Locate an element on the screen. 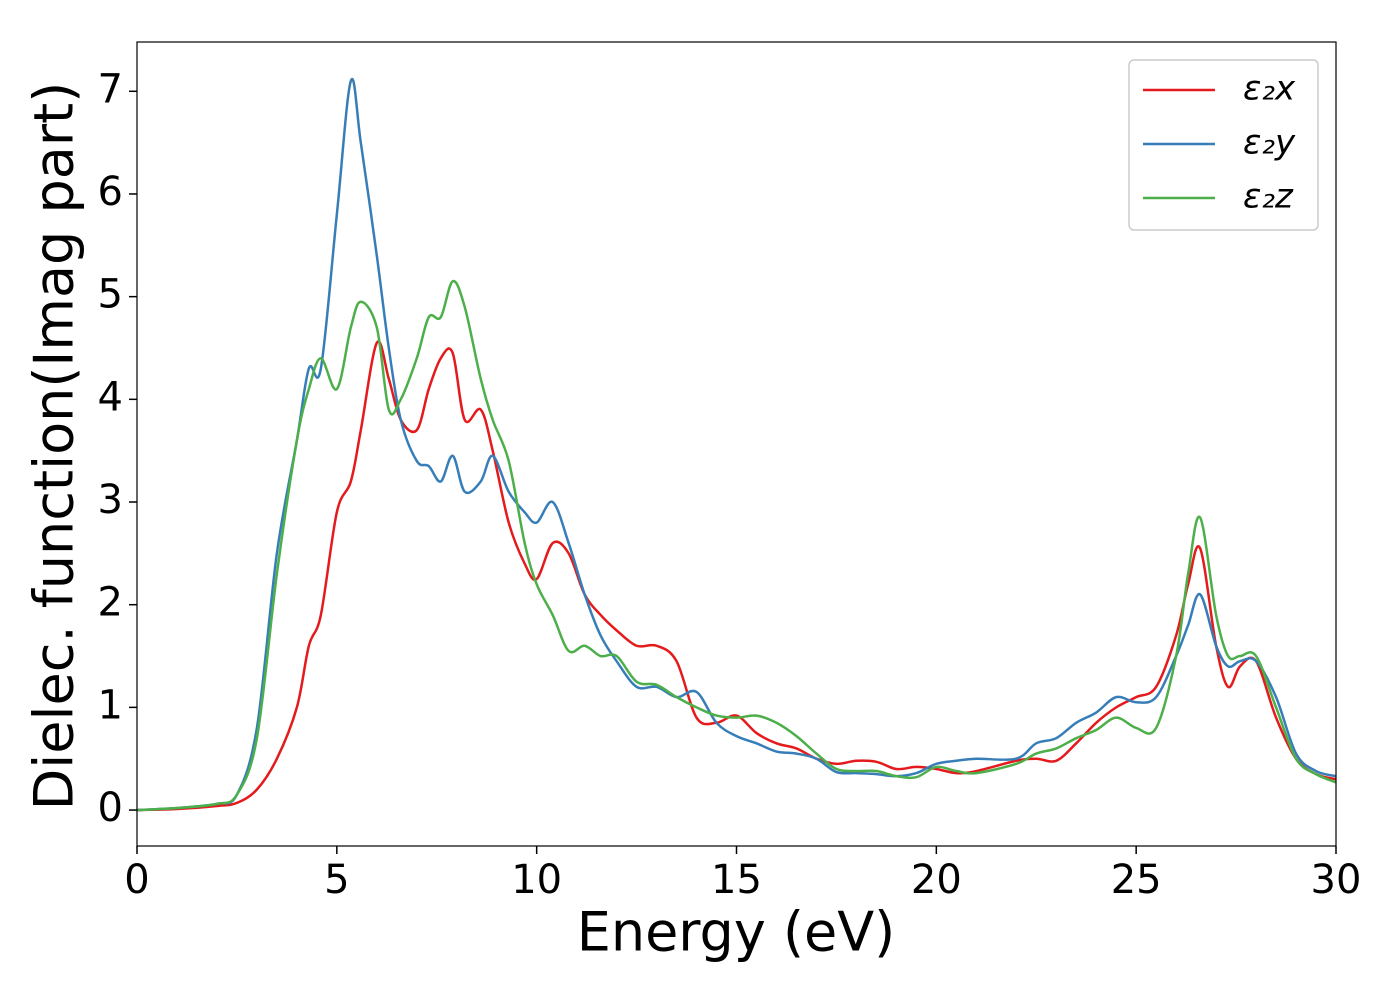  x-axis-label: Energy (eV) is located at coordinates (736, 932).